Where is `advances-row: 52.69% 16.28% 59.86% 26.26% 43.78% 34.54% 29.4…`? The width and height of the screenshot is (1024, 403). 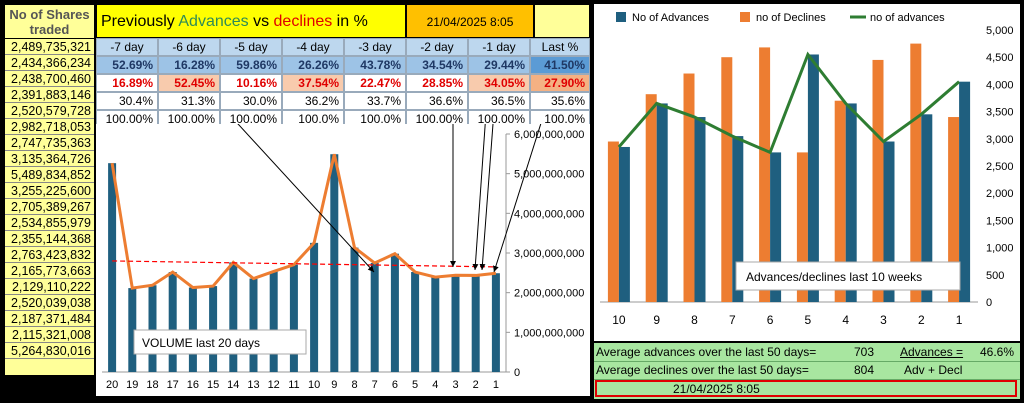
advances-row: 52.69% 16.28% 59.86% 26.26% 43.78% 34.54% 29.4… is located at coordinates (343, 65).